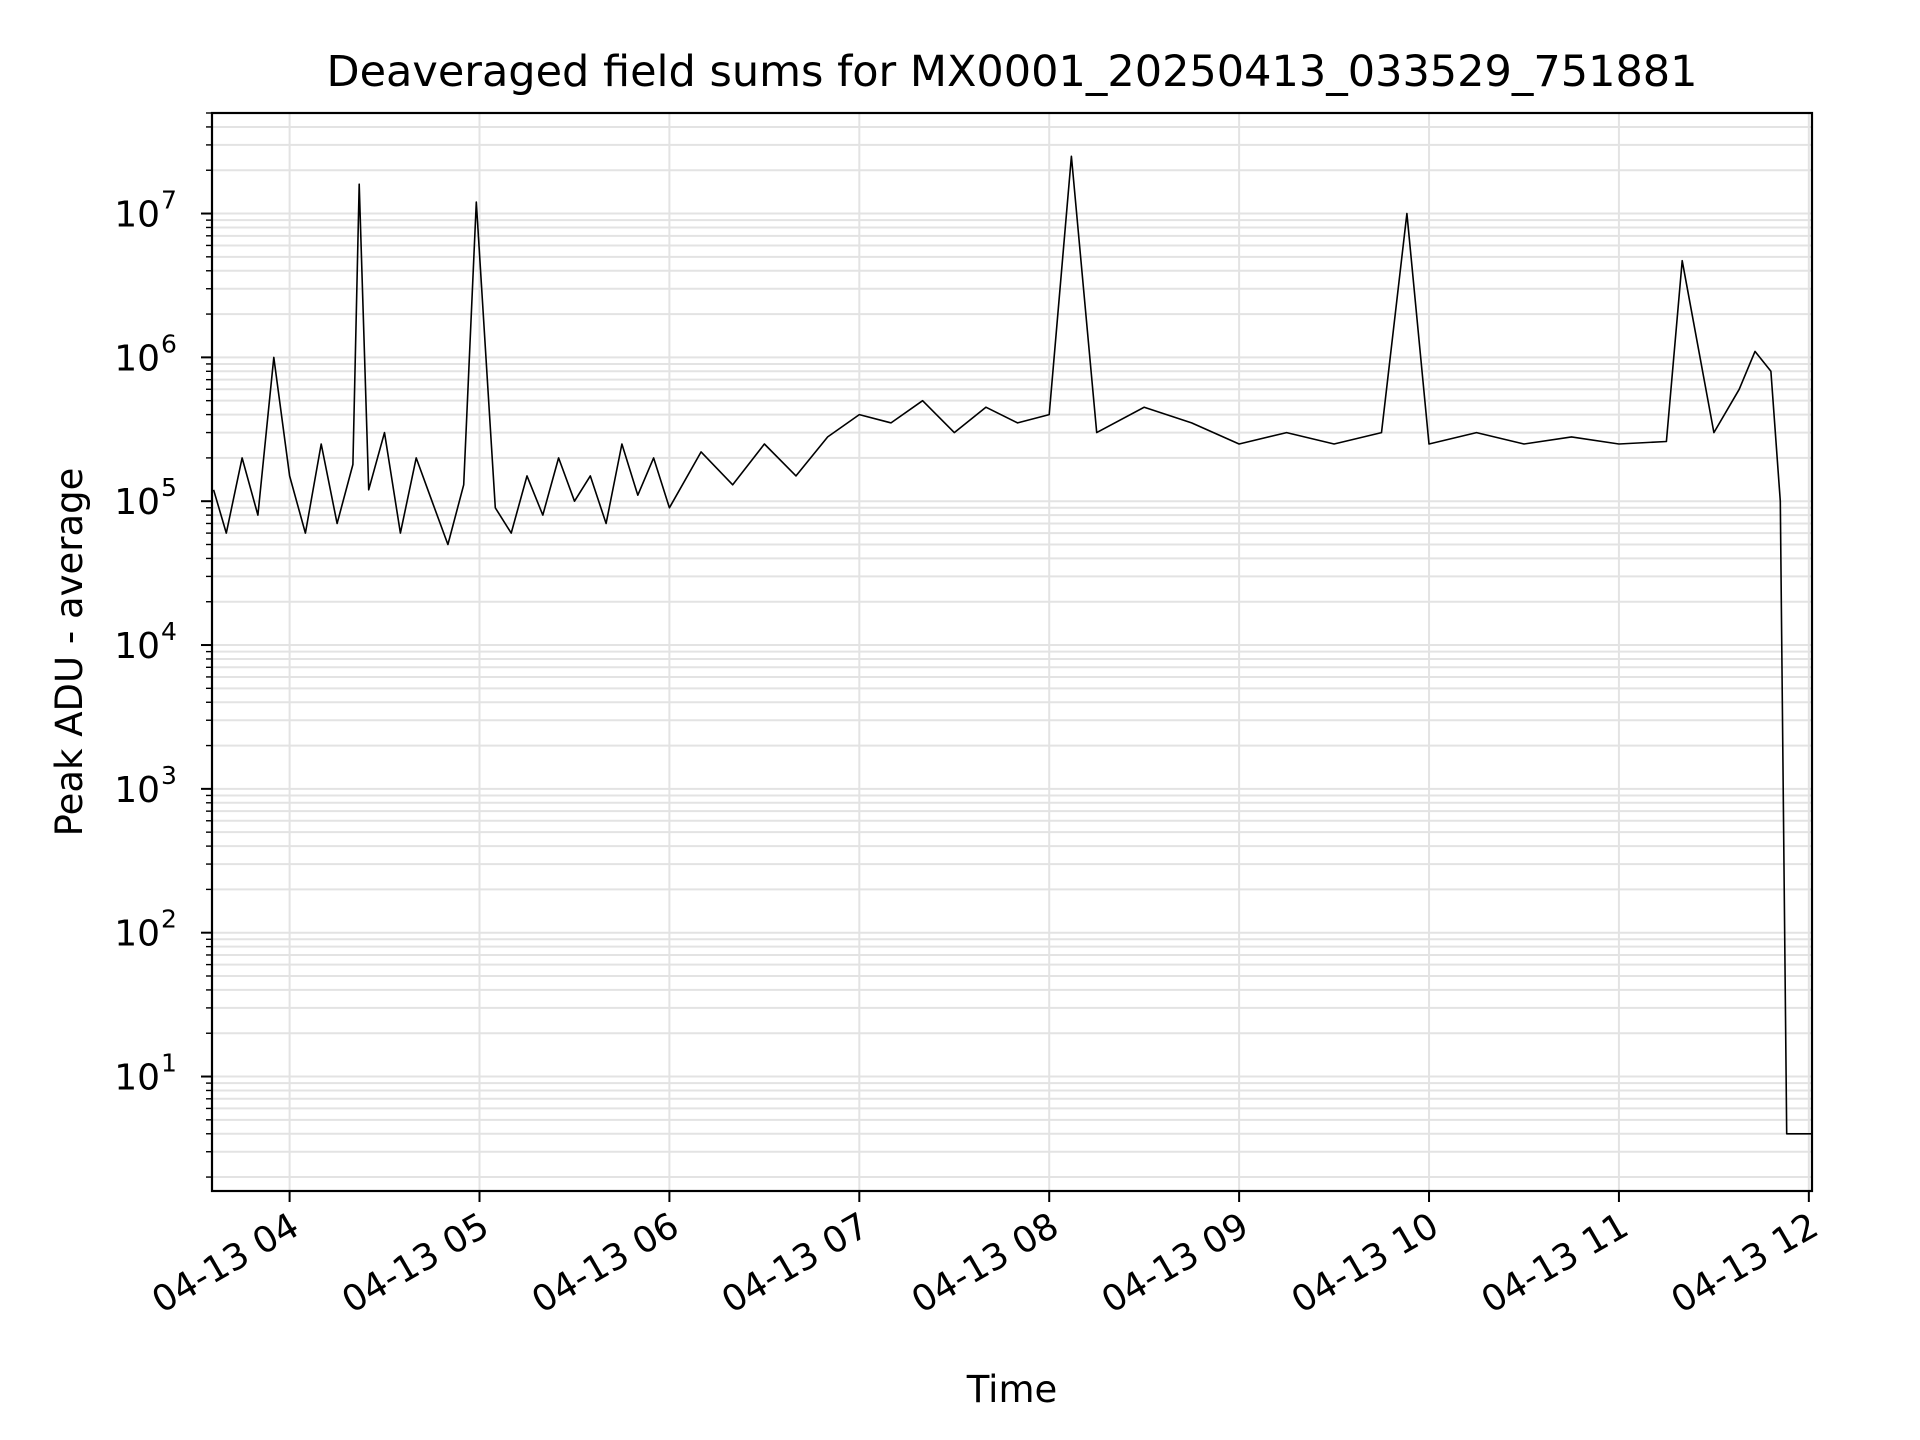  I want to click on y-tick-label: 10 5, so click(145, 498).